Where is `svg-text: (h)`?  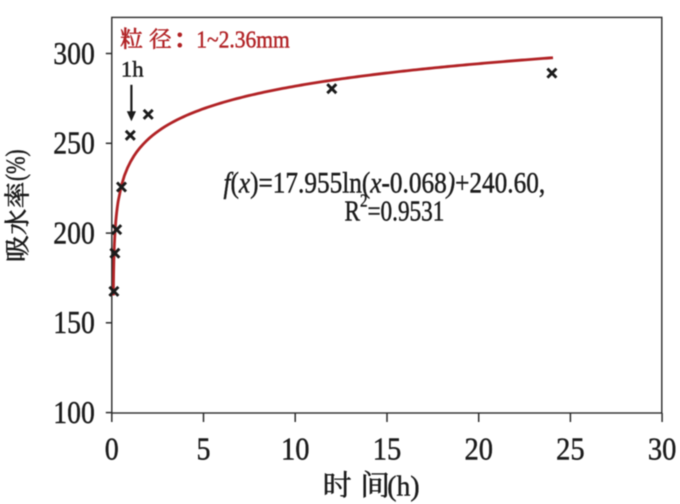
svg-text: (h) is located at coordinates (403, 486).